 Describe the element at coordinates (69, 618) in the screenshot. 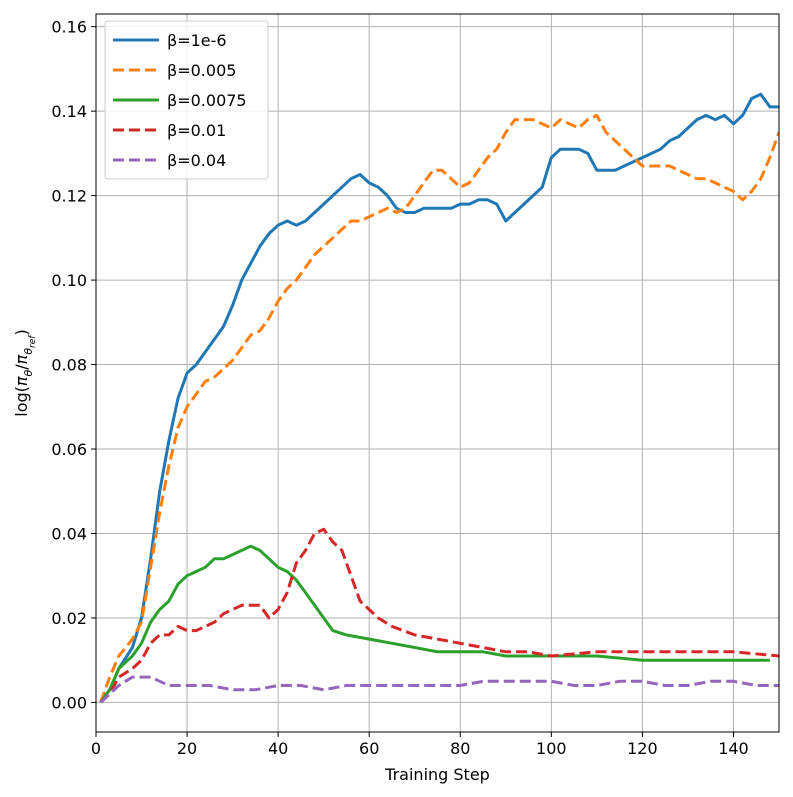

I see `y-tick-label: 0.02` at that location.